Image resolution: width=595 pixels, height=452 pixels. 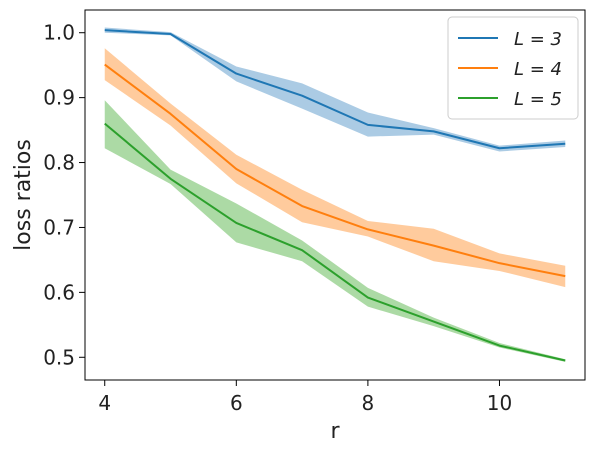 What do you see at coordinates (538, 99) in the screenshot?
I see `legend-label-3: L = 5` at bounding box center [538, 99].